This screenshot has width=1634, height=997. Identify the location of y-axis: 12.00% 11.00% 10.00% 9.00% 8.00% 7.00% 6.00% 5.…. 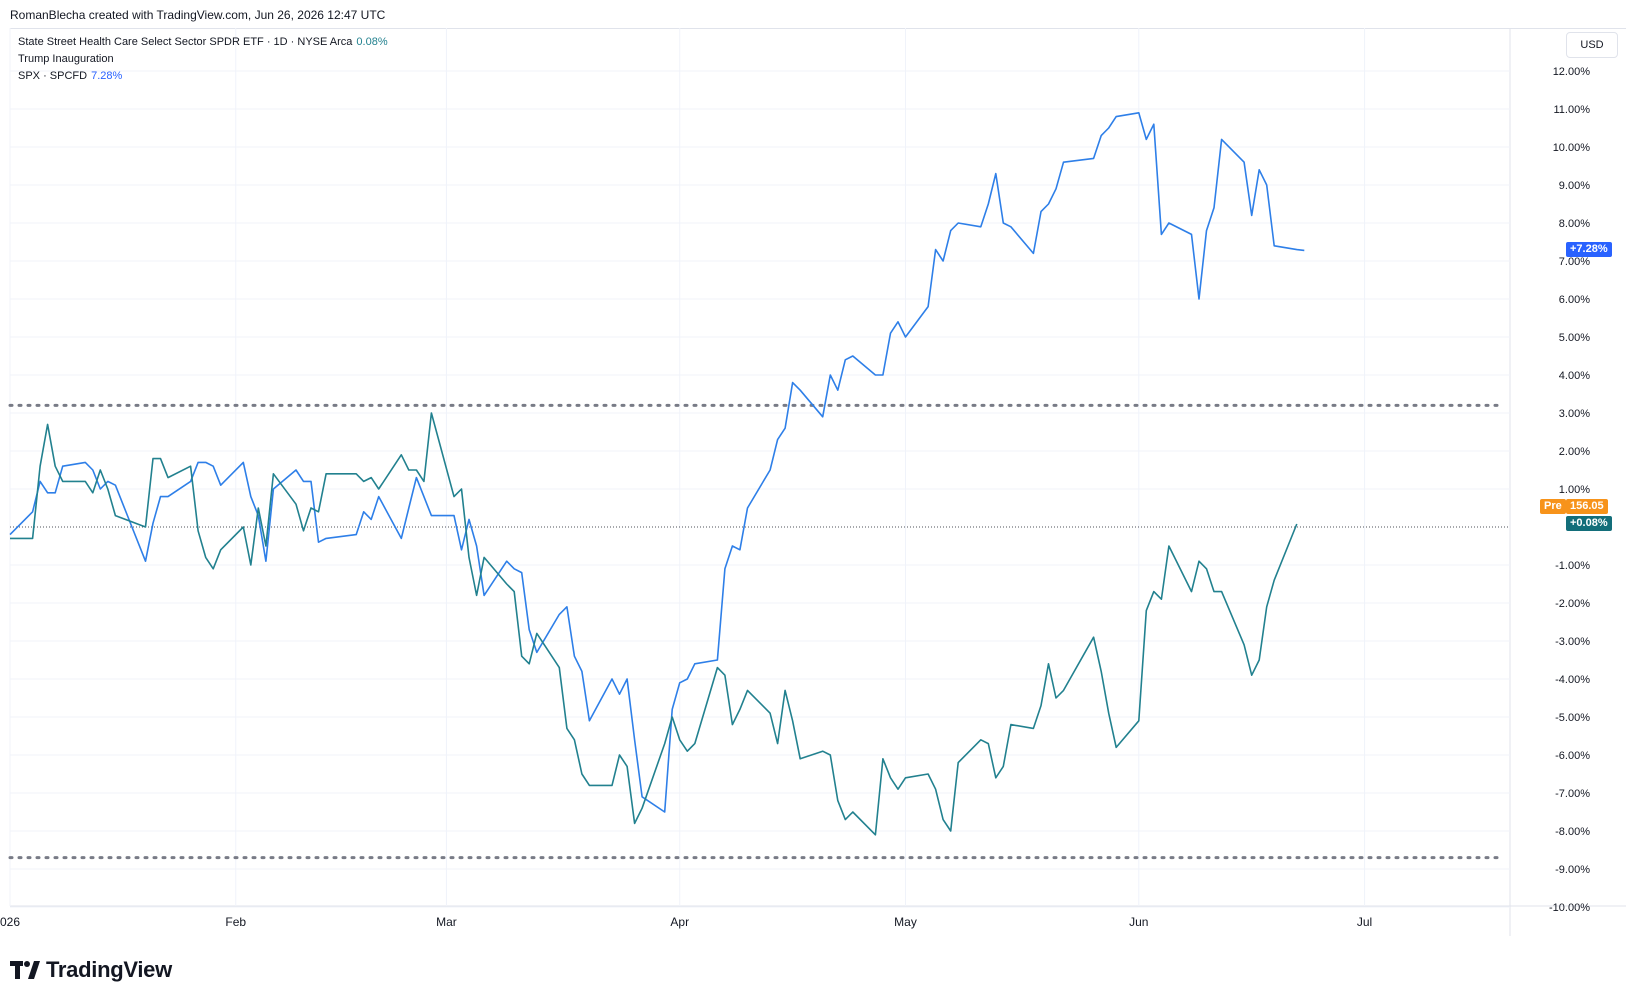
(1569, 490).